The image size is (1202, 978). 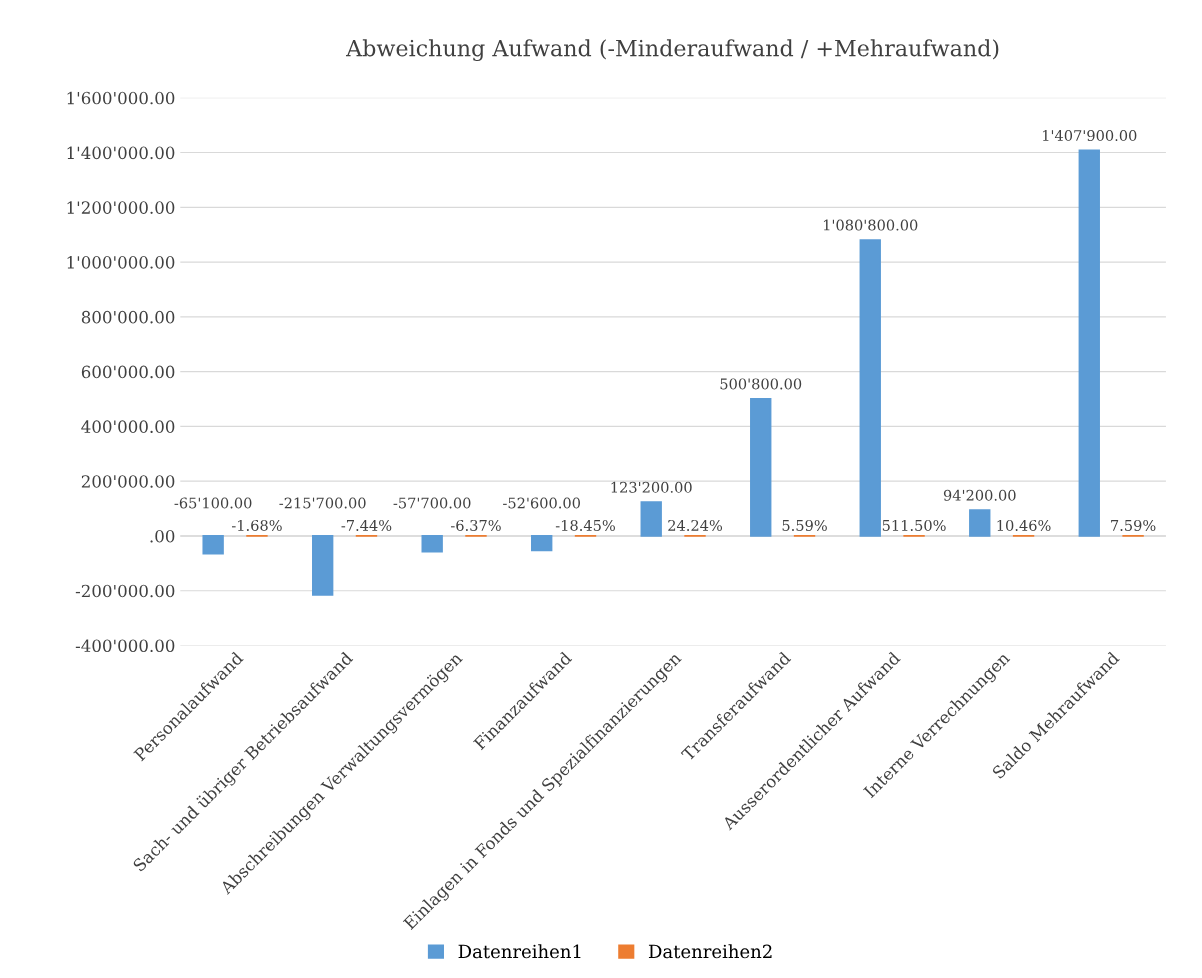 What do you see at coordinates (128, 426) in the screenshot?
I see `y-tick-label: 400'000.00` at bounding box center [128, 426].